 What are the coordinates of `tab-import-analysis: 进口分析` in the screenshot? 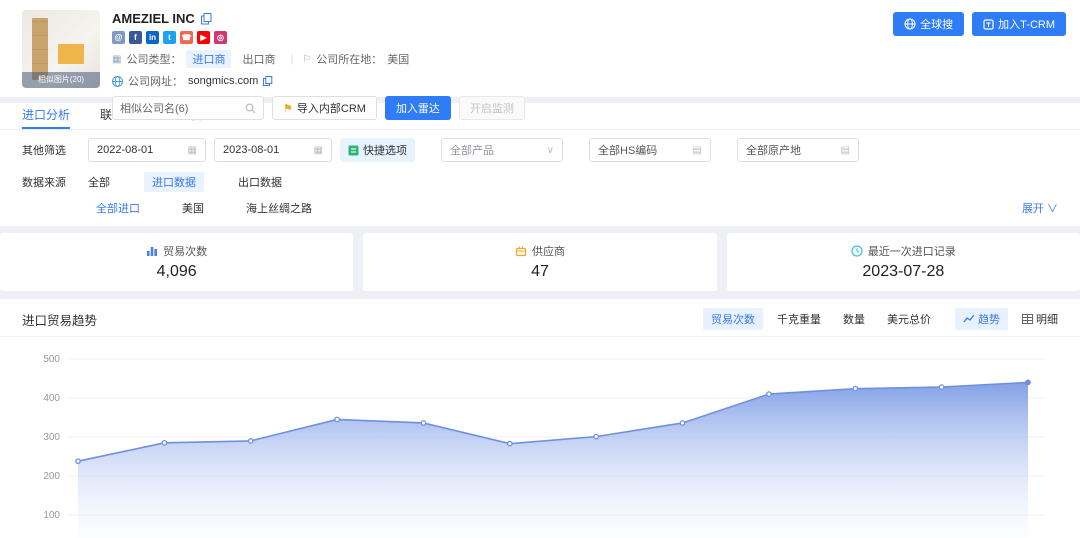 It's located at (46, 116).